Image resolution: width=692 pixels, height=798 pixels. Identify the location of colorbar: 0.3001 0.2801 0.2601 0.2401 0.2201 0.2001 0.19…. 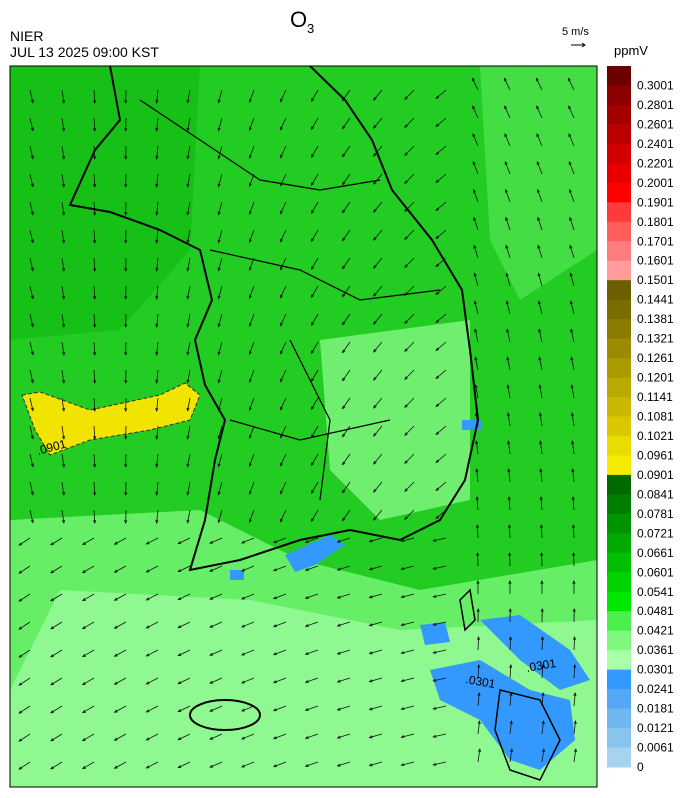
(640, 420).